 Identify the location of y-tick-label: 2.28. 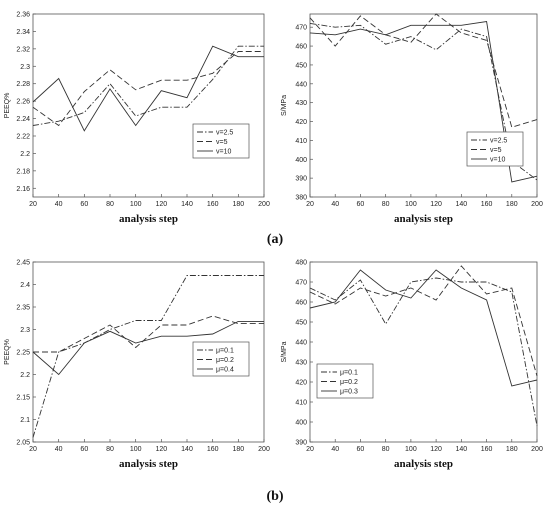
(23, 84).